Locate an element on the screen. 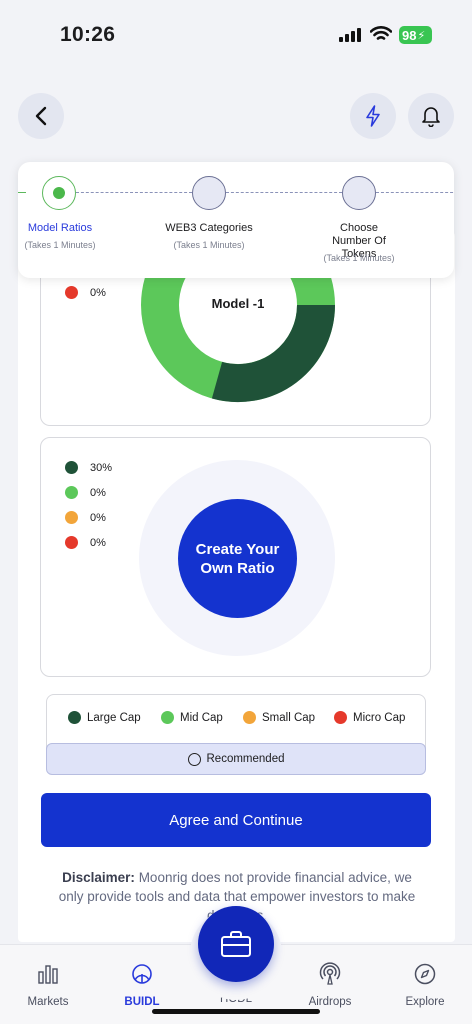 The width and height of the screenshot is (472, 1024). cap-label: Mid Cap is located at coordinates (201, 717).